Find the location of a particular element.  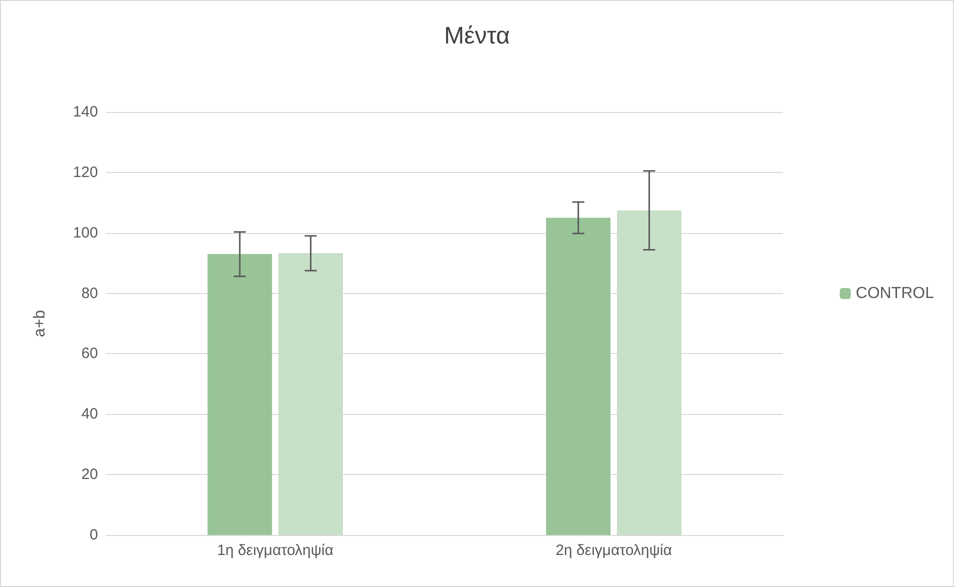

y-tick-label: 120 is located at coordinates (85, 172).